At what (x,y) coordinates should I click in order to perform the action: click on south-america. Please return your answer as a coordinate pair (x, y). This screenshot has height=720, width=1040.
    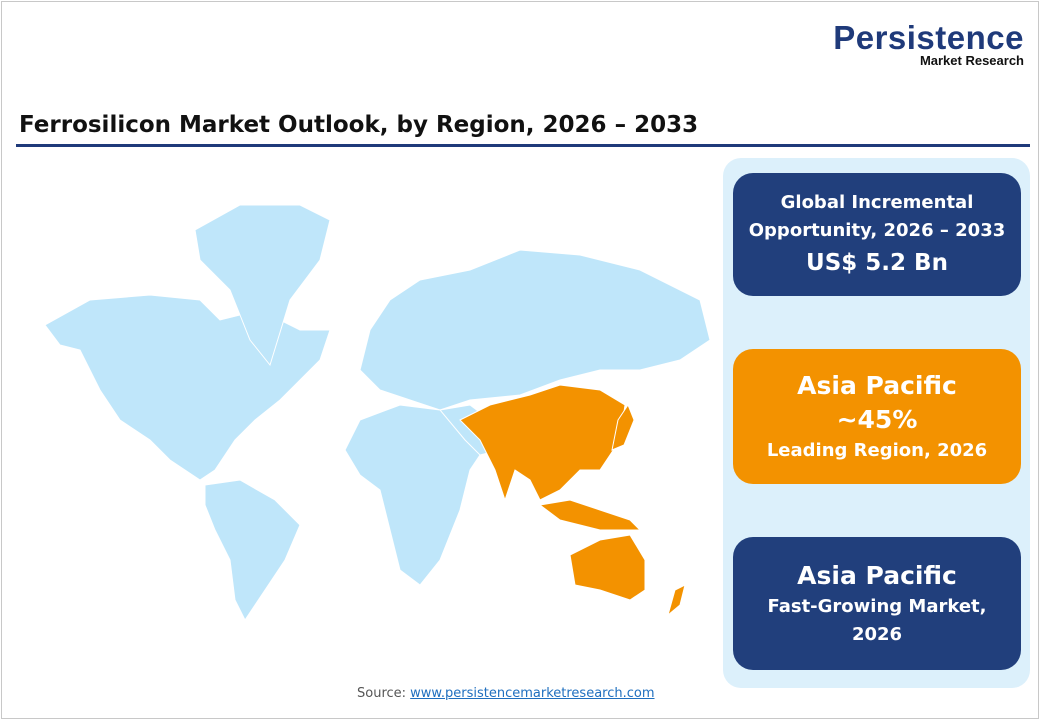
    Looking at the image, I should click on (252, 549).